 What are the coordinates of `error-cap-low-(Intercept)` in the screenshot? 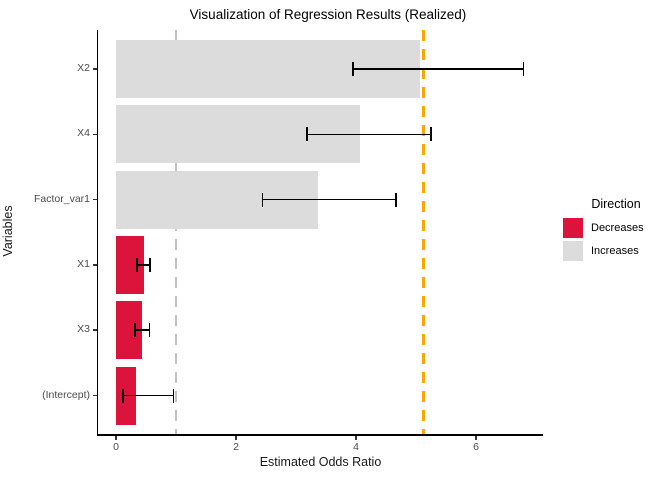 It's located at (123, 395).